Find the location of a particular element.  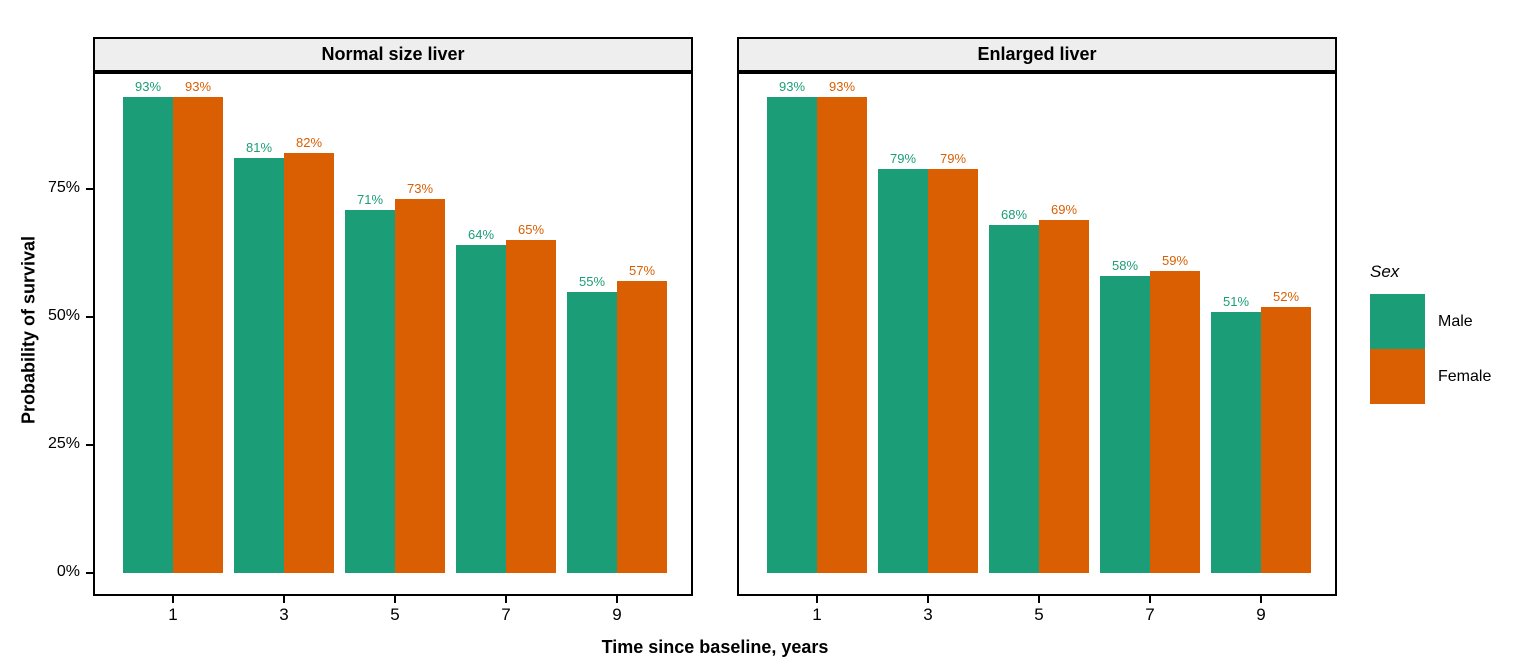

bar-value-label: 64% is located at coordinates (481, 234).